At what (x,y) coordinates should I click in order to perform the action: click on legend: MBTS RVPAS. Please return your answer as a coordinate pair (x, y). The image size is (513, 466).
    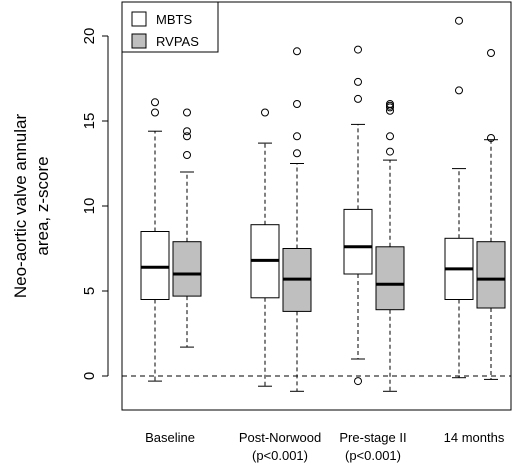
    Looking at the image, I should click on (170, 27).